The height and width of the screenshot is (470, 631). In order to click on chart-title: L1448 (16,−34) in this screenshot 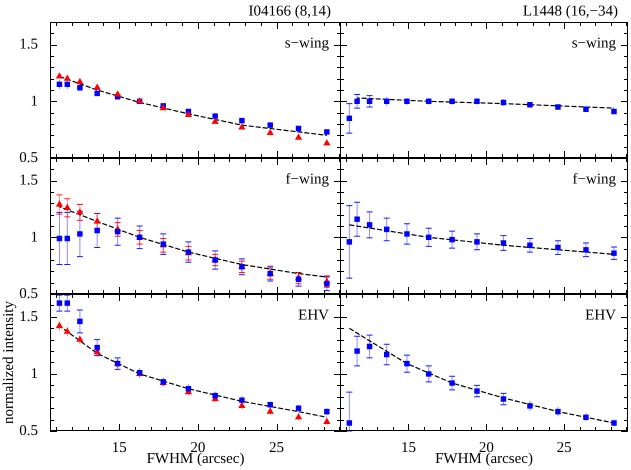, I will do `click(570, 11)`.